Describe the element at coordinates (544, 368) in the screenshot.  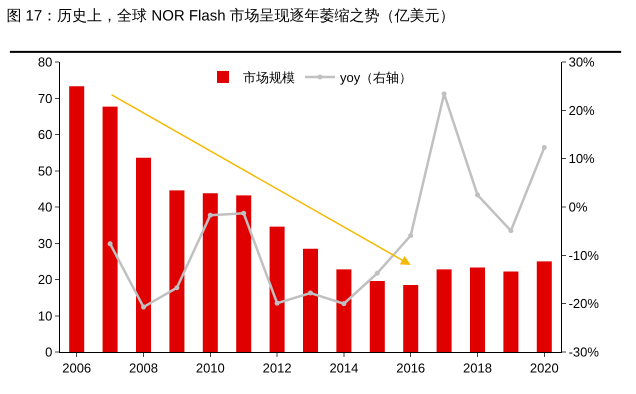
I see `x-tick-label: 2020` at that location.